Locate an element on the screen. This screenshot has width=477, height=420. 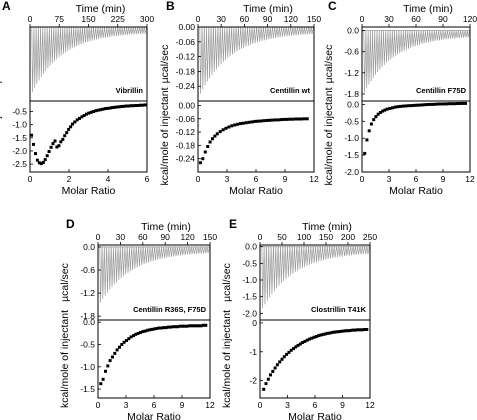
x-tick-label: 6 is located at coordinates (154, 405).